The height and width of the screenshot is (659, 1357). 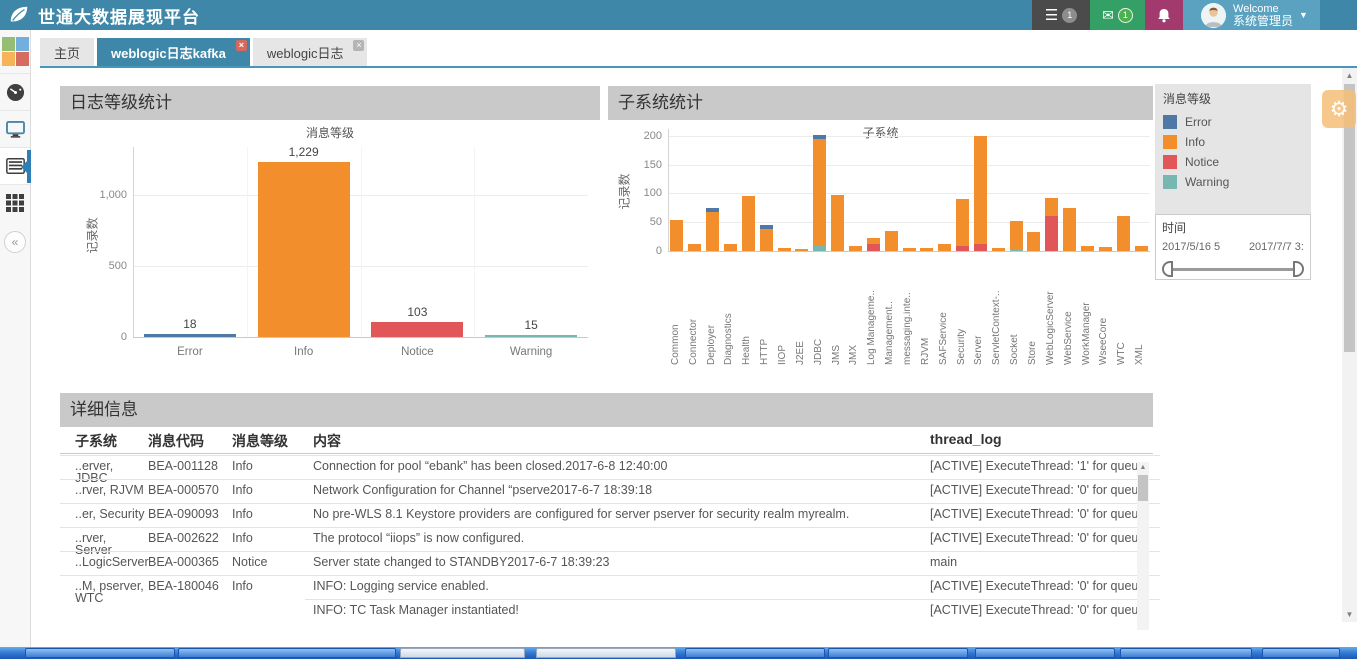 I want to click on tab-weblogic-kafka: weblogic日志kafka ×, so click(x=173, y=52).